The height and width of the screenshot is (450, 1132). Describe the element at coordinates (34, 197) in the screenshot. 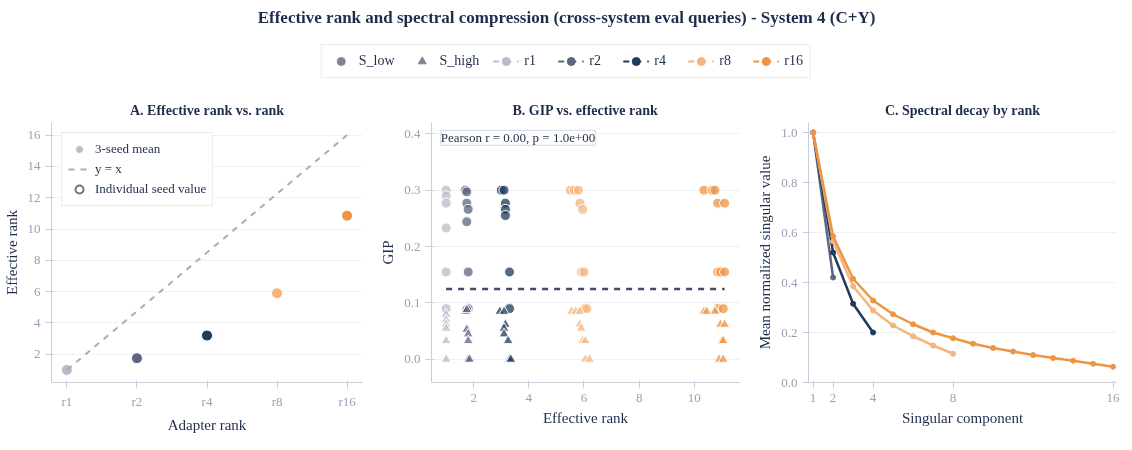

I see `y-tick-label: 12` at that location.